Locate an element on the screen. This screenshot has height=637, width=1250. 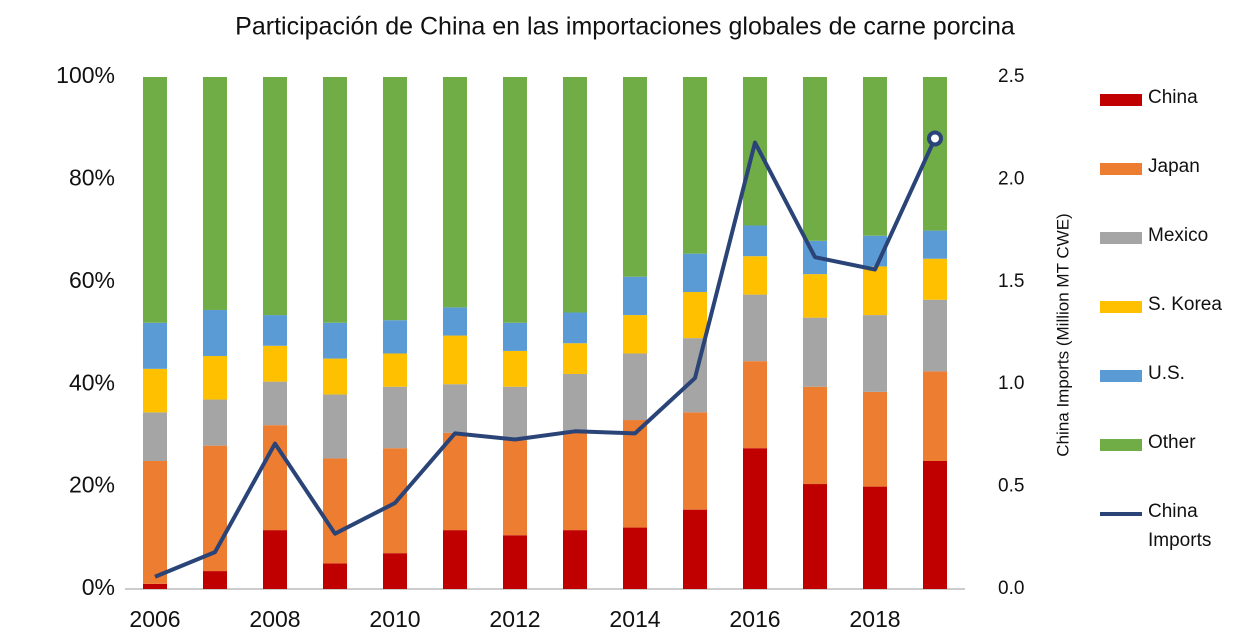
y-tick-label: 0% is located at coordinates (98, 587).